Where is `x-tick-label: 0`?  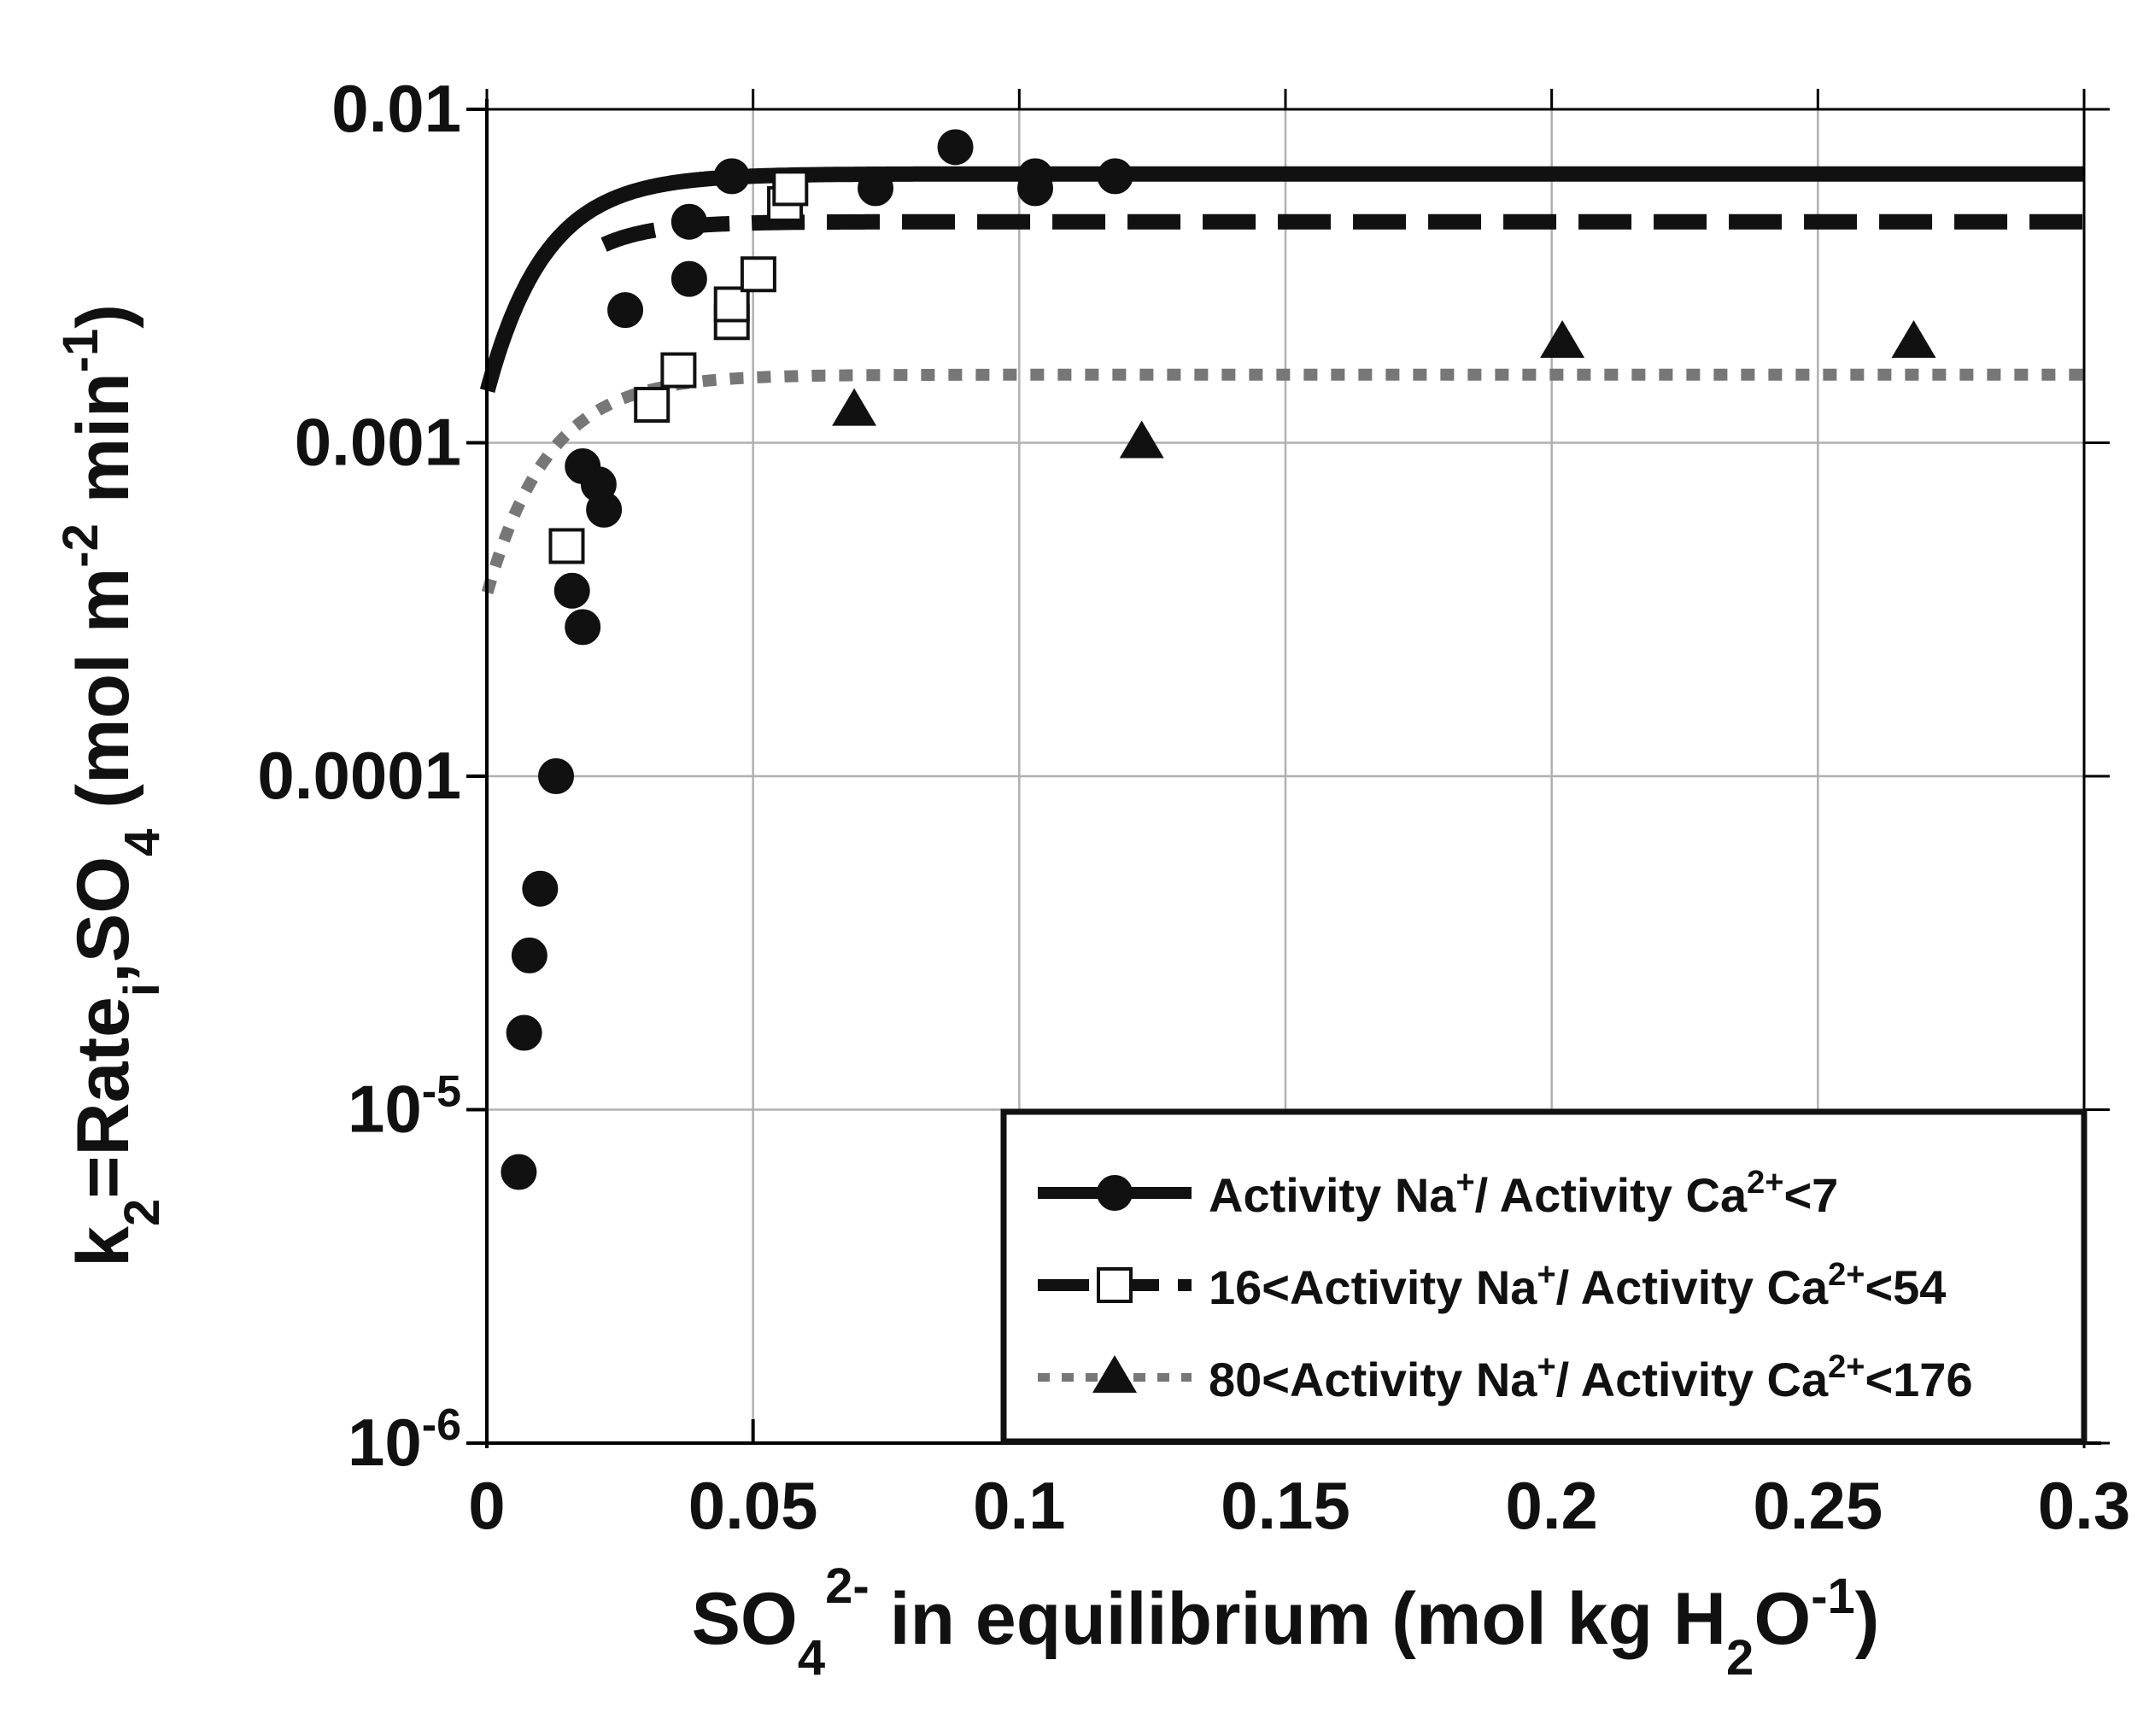 x-tick-label: 0 is located at coordinates (487, 1506).